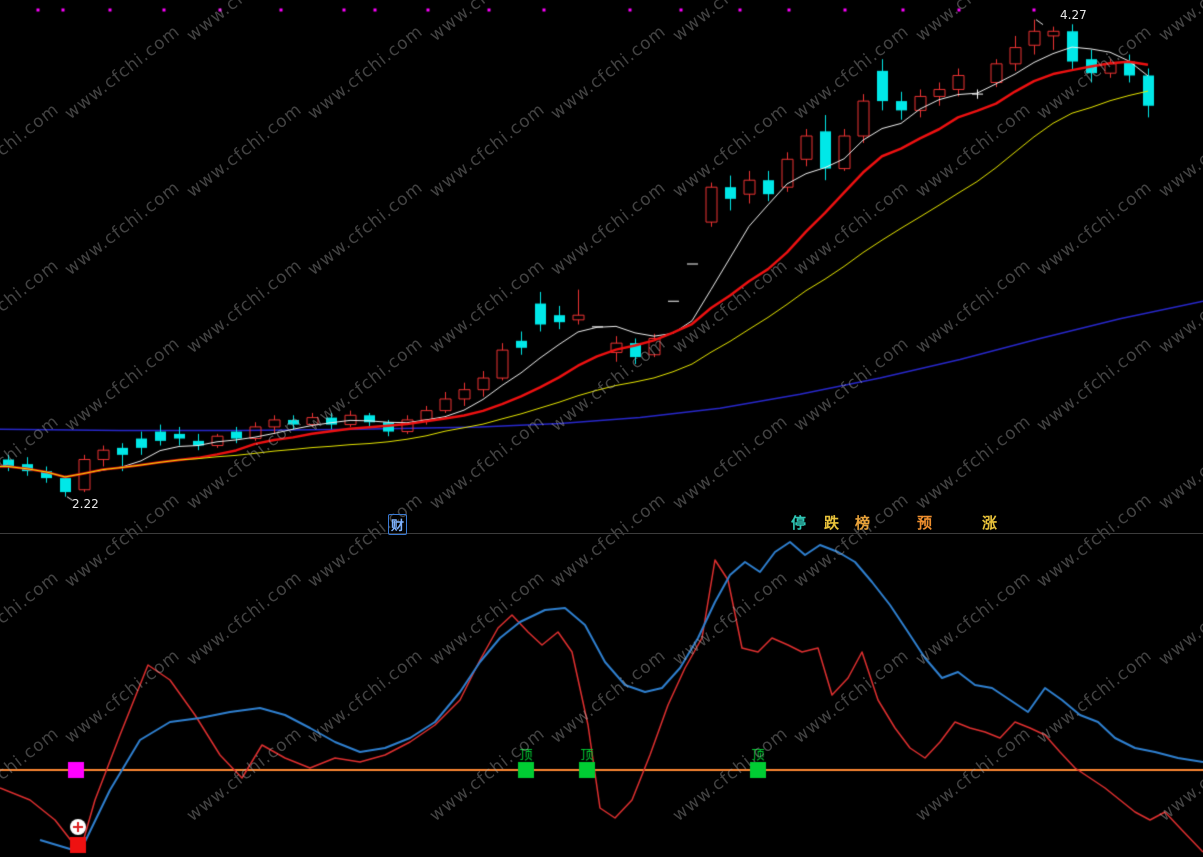 This screenshot has width=1203, height=857. What do you see at coordinates (990, 523) in the screenshot?
I see `ticker-item-6: 涨` at bounding box center [990, 523].